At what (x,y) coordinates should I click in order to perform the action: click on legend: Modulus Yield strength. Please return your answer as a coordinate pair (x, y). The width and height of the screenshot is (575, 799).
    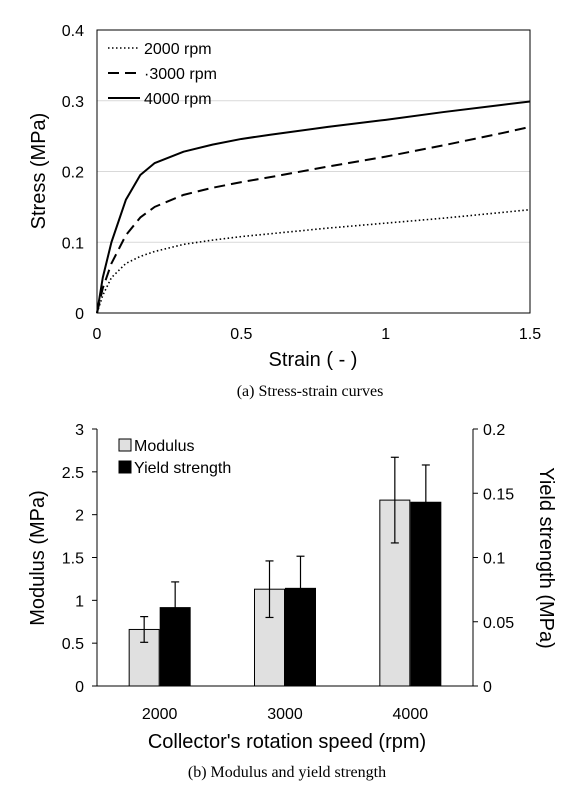
    Looking at the image, I should click on (174, 457).